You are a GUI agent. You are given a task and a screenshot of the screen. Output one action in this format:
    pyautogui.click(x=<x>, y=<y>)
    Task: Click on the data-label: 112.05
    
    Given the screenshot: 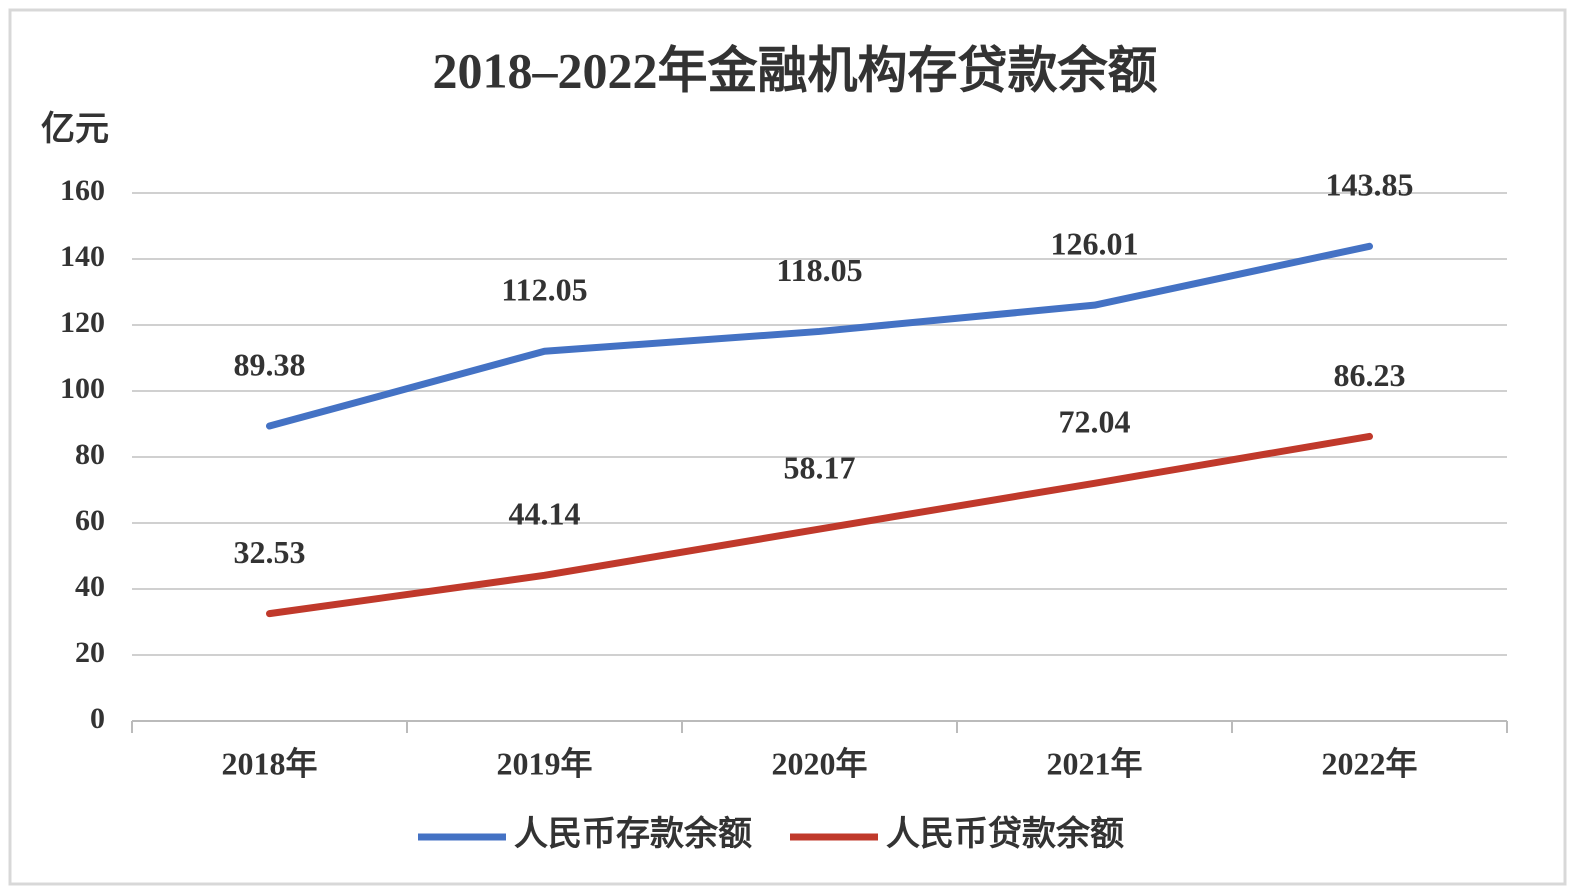 What is the action you would take?
    pyautogui.click(x=544, y=290)
    